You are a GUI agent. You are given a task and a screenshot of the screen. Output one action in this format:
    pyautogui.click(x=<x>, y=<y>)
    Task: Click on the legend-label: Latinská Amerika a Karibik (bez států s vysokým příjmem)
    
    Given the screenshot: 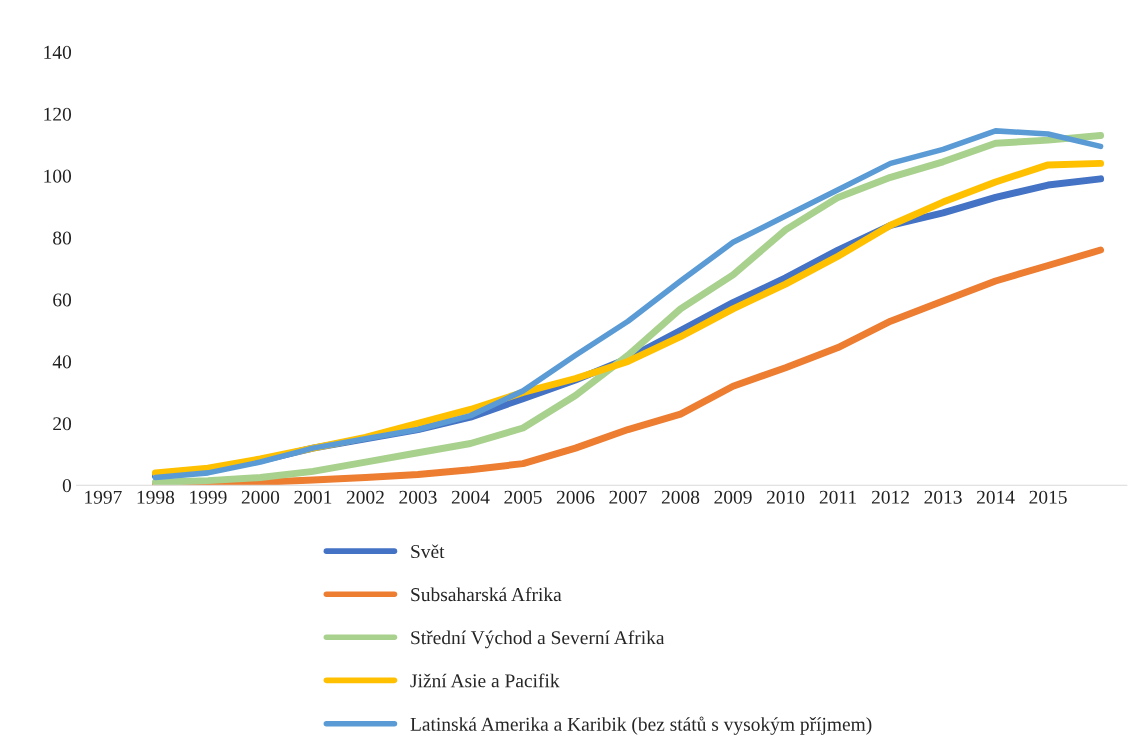 What is the action you would take?
    pyautogui.click(x=641, y=725)
    